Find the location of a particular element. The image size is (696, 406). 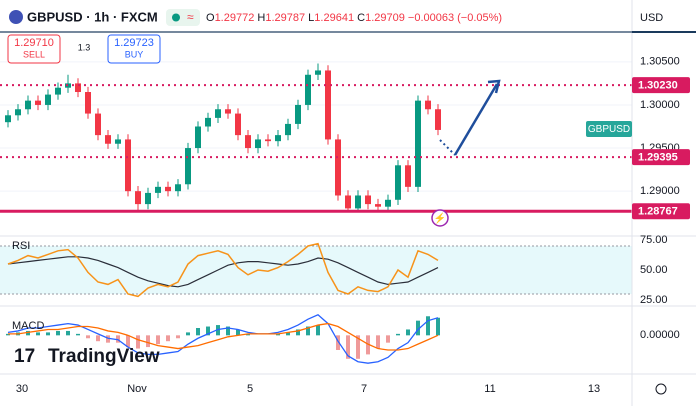

level-label: 1.28767 is located at coordinates (658, 212).